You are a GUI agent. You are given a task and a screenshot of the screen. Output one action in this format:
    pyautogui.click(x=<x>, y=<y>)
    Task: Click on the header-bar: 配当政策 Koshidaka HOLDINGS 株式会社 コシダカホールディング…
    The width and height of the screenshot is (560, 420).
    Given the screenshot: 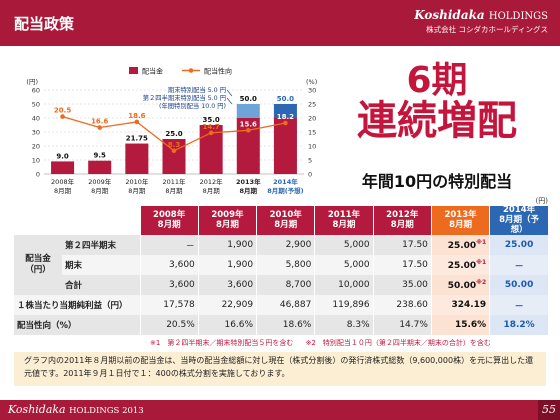 What is the action you would take?
    pyautogui.click(x=280, y=23)
    